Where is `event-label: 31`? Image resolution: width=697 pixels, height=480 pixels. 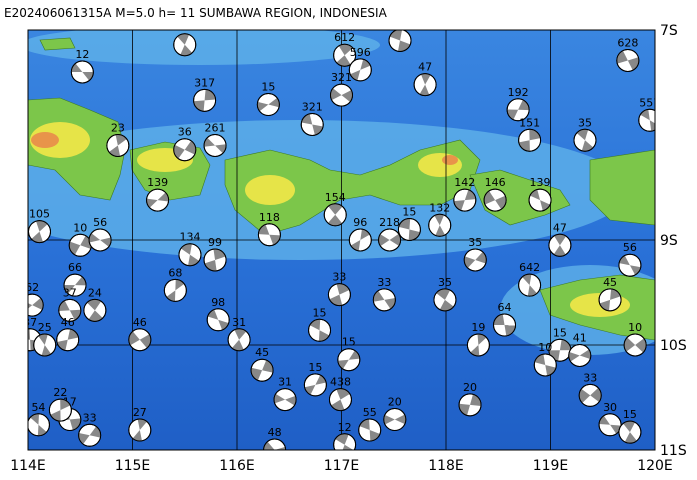
event-label: 31 is located at coordinates (285, 382).